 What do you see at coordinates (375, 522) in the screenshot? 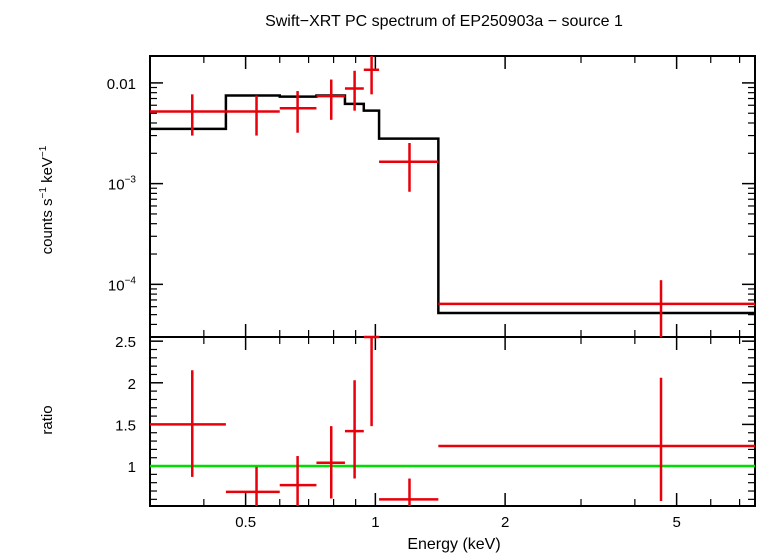
I see `x-tick-label: 1` at bounding box center [375, 522].